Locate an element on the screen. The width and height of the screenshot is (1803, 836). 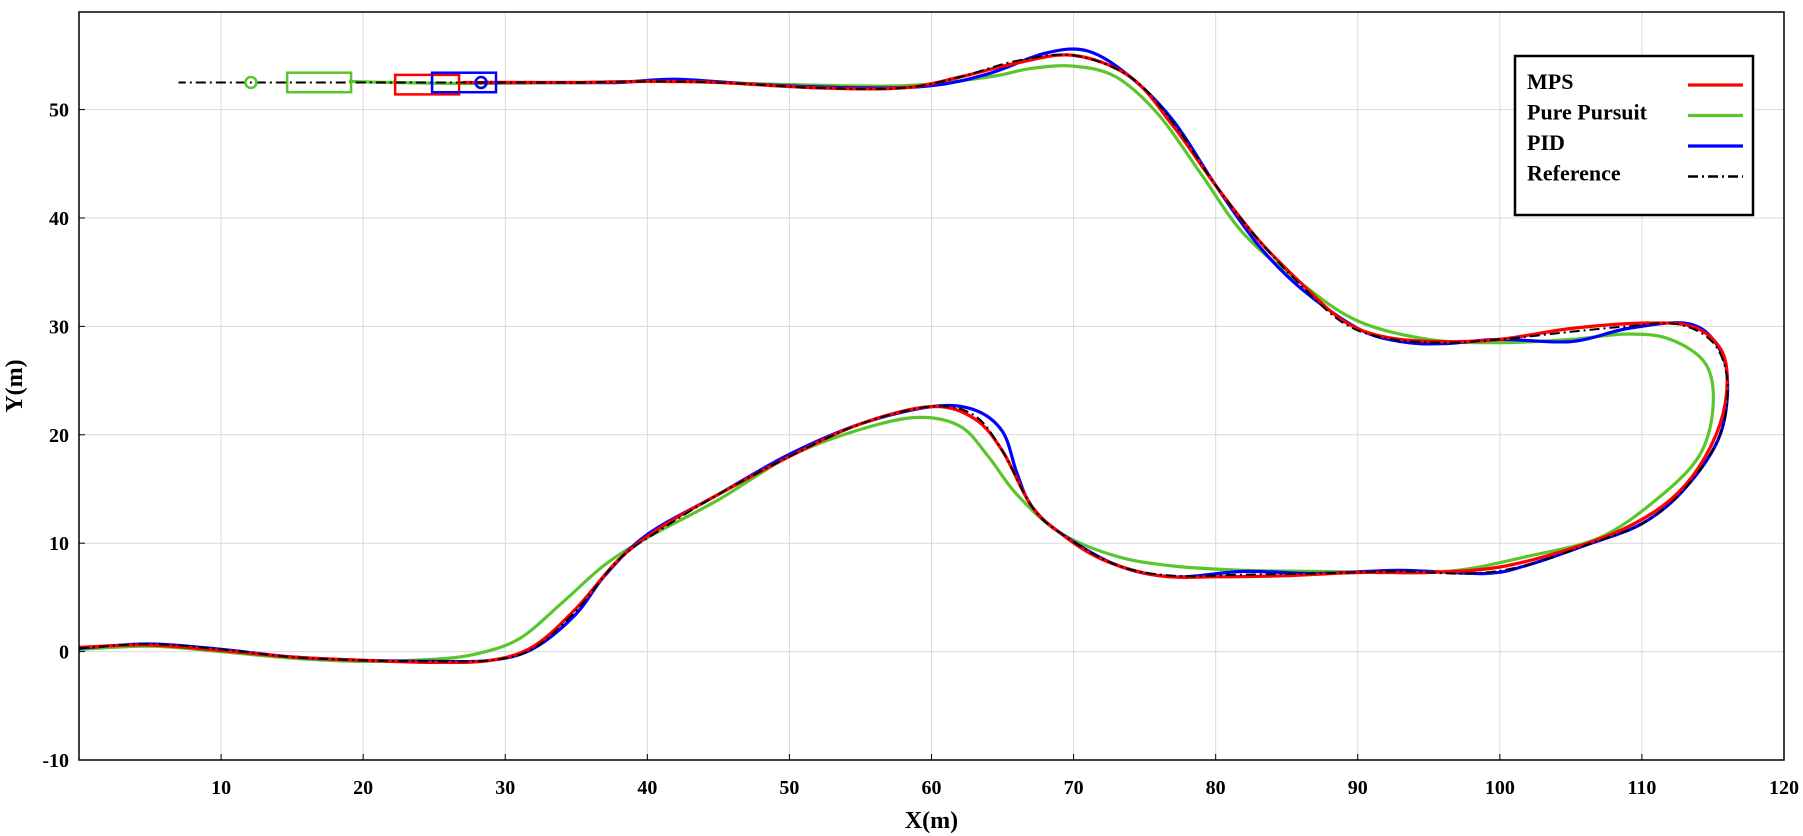
x-tick-label: 70 is located at coordinates (1074, 788).